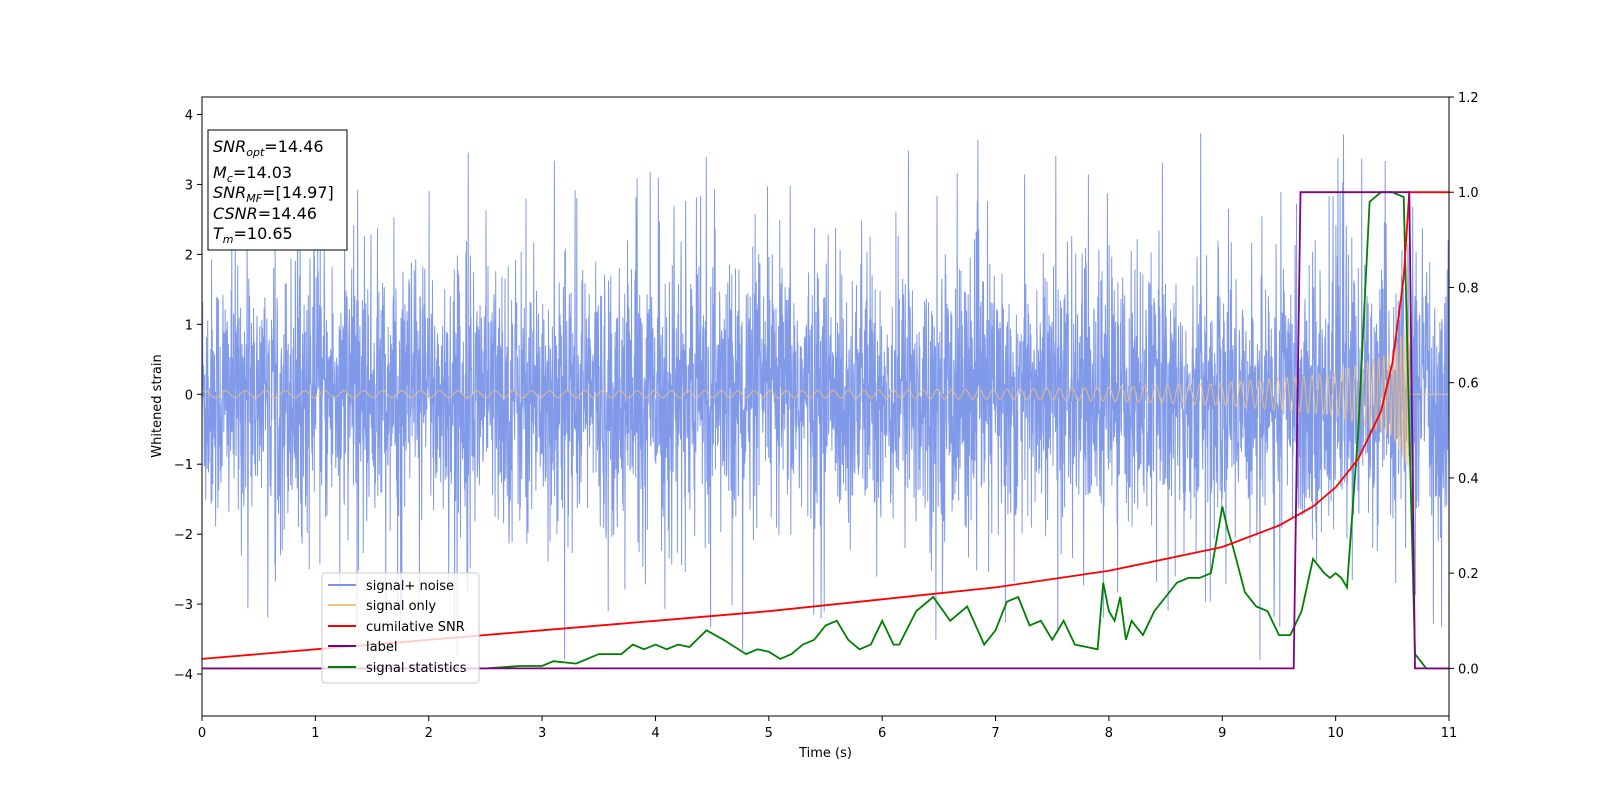 The height and width of the screenshot is (800, 1600). I want to click on y-left-tick-label: −1, so click(183, 465).